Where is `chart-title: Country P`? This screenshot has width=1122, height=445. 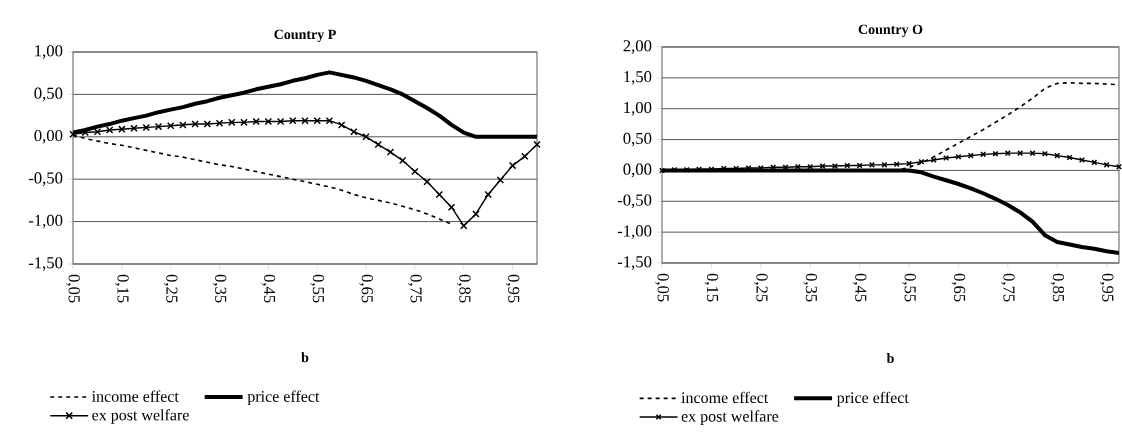
chart-title: Country P is located at coordinates (305, 35).